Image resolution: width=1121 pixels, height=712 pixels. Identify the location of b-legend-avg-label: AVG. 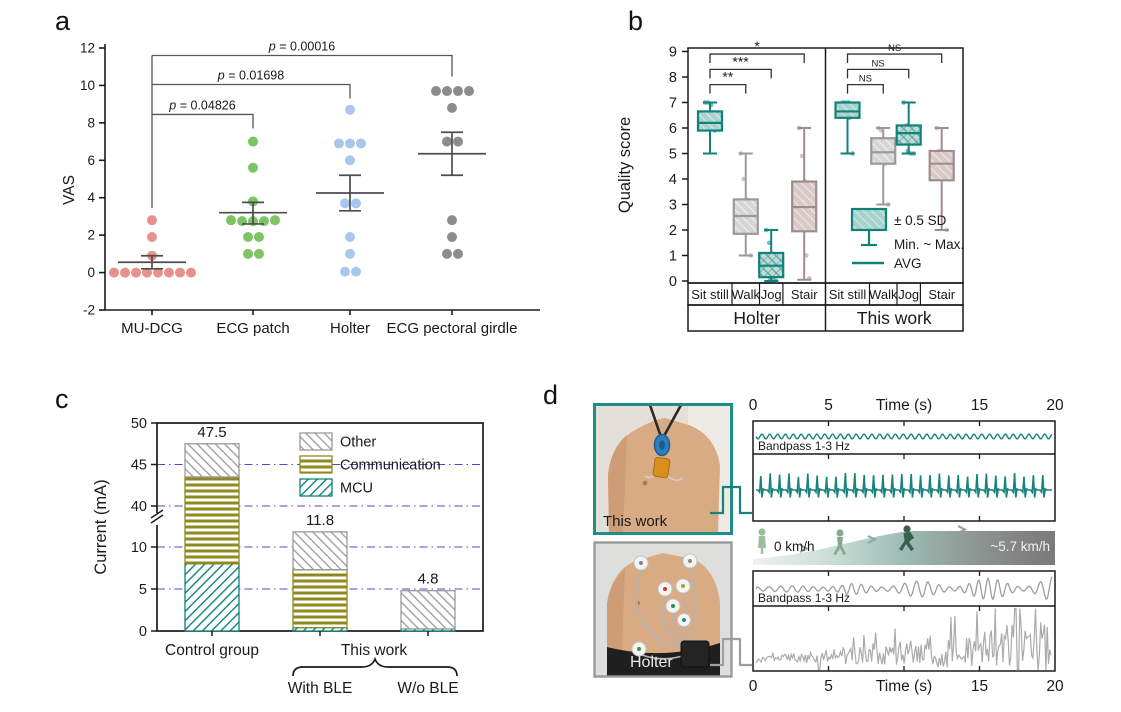
(908, 263).